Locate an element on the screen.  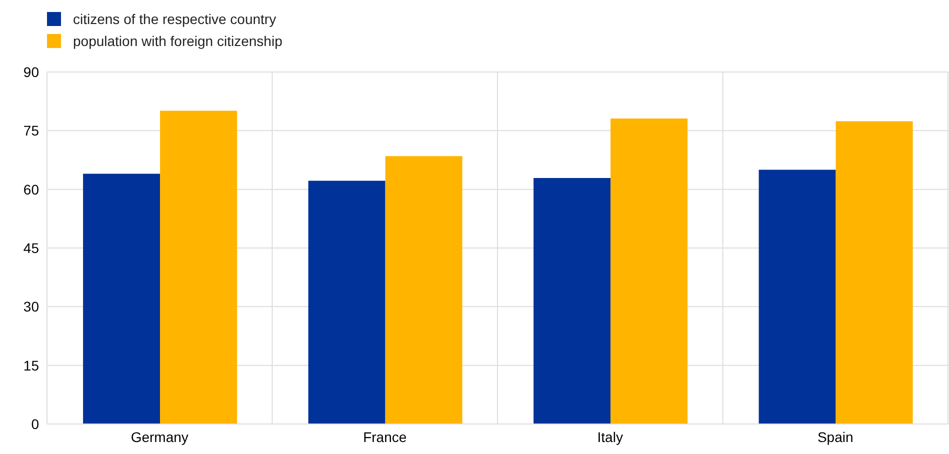
y-tick-label: 15 is located at coordinates (31, 365).